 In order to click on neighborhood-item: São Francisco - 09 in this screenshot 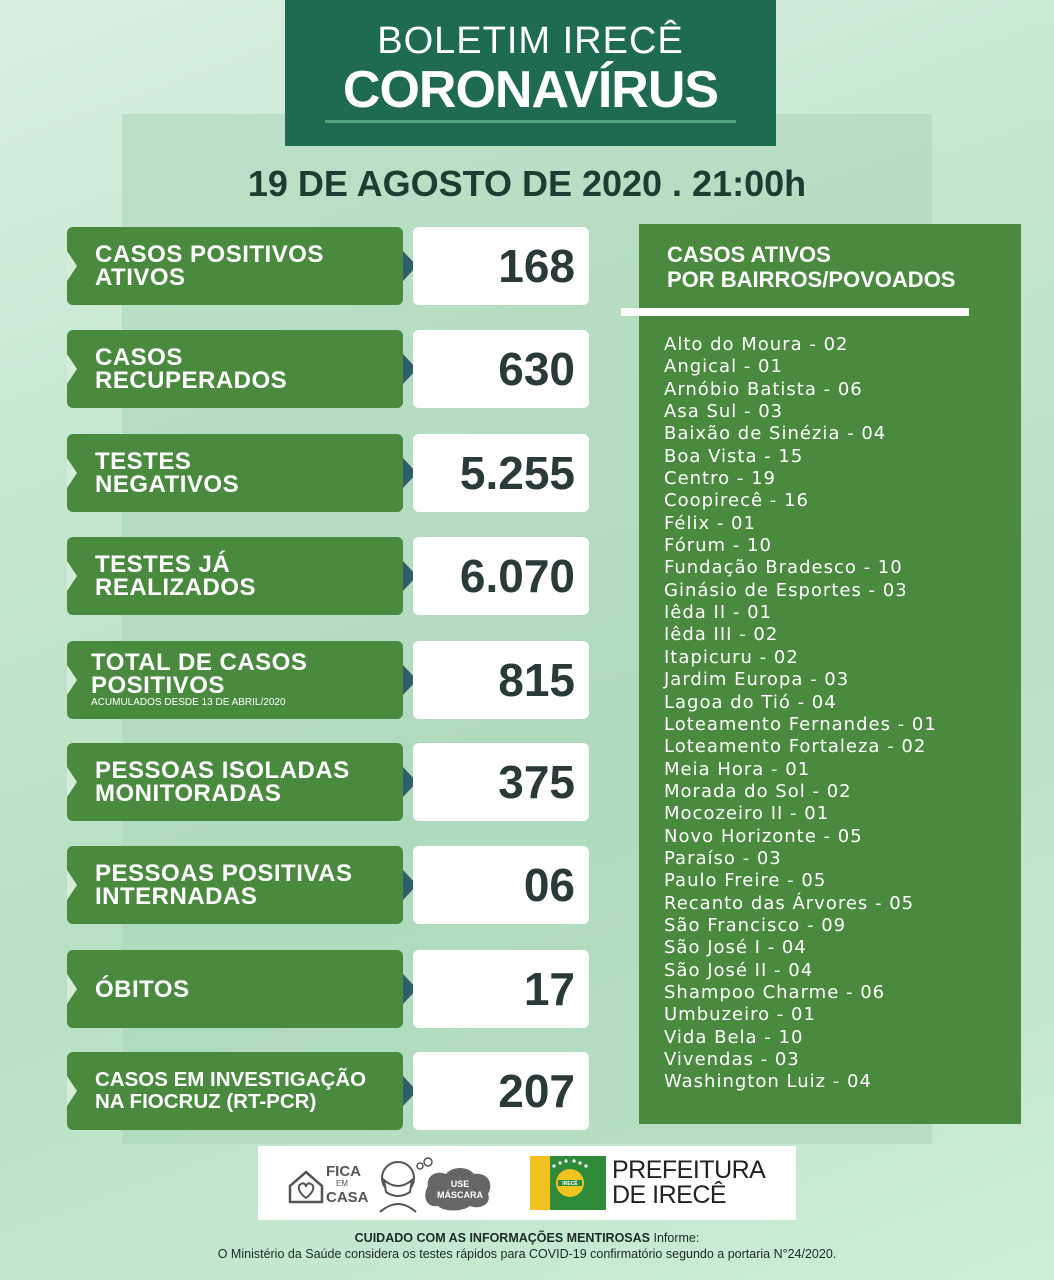, I will do `click(755, 925)`.